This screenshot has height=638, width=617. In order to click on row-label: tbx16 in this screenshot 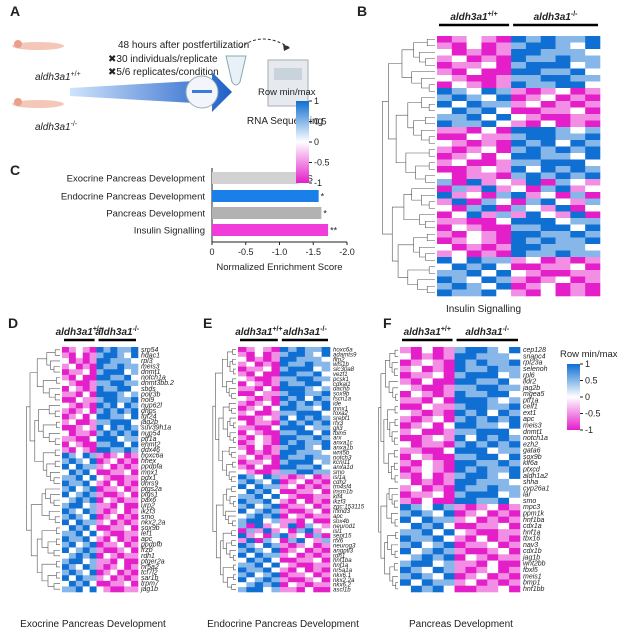, I will do `click(531, 539)`.